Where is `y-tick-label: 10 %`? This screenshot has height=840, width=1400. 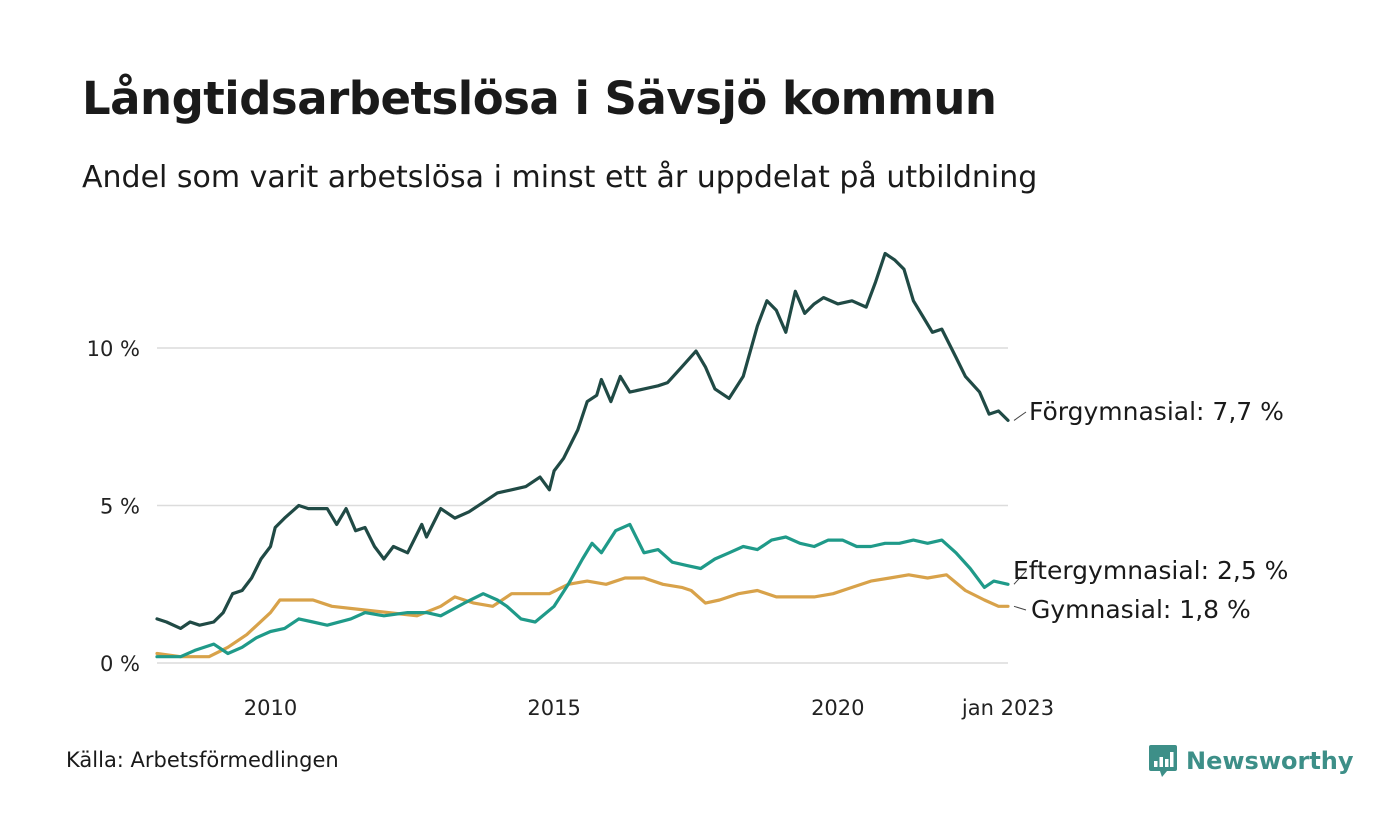
y-tick-label: 10 % is located at coordinates (113, 349).